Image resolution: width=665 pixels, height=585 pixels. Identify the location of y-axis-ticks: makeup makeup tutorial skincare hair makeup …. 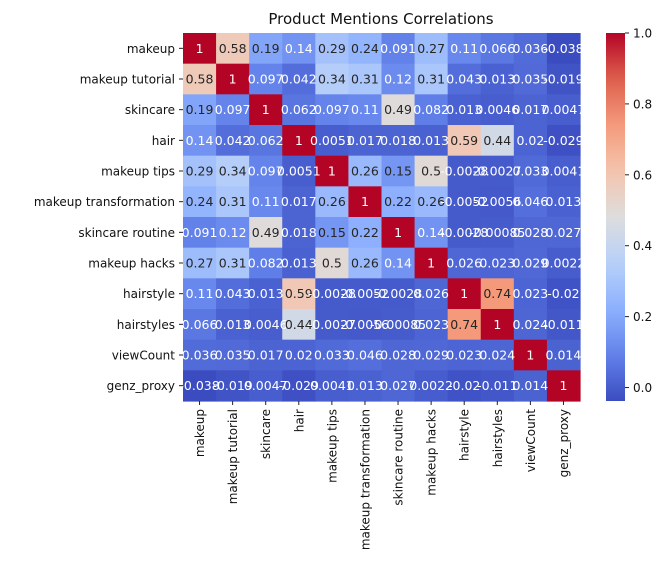
(108, 217).